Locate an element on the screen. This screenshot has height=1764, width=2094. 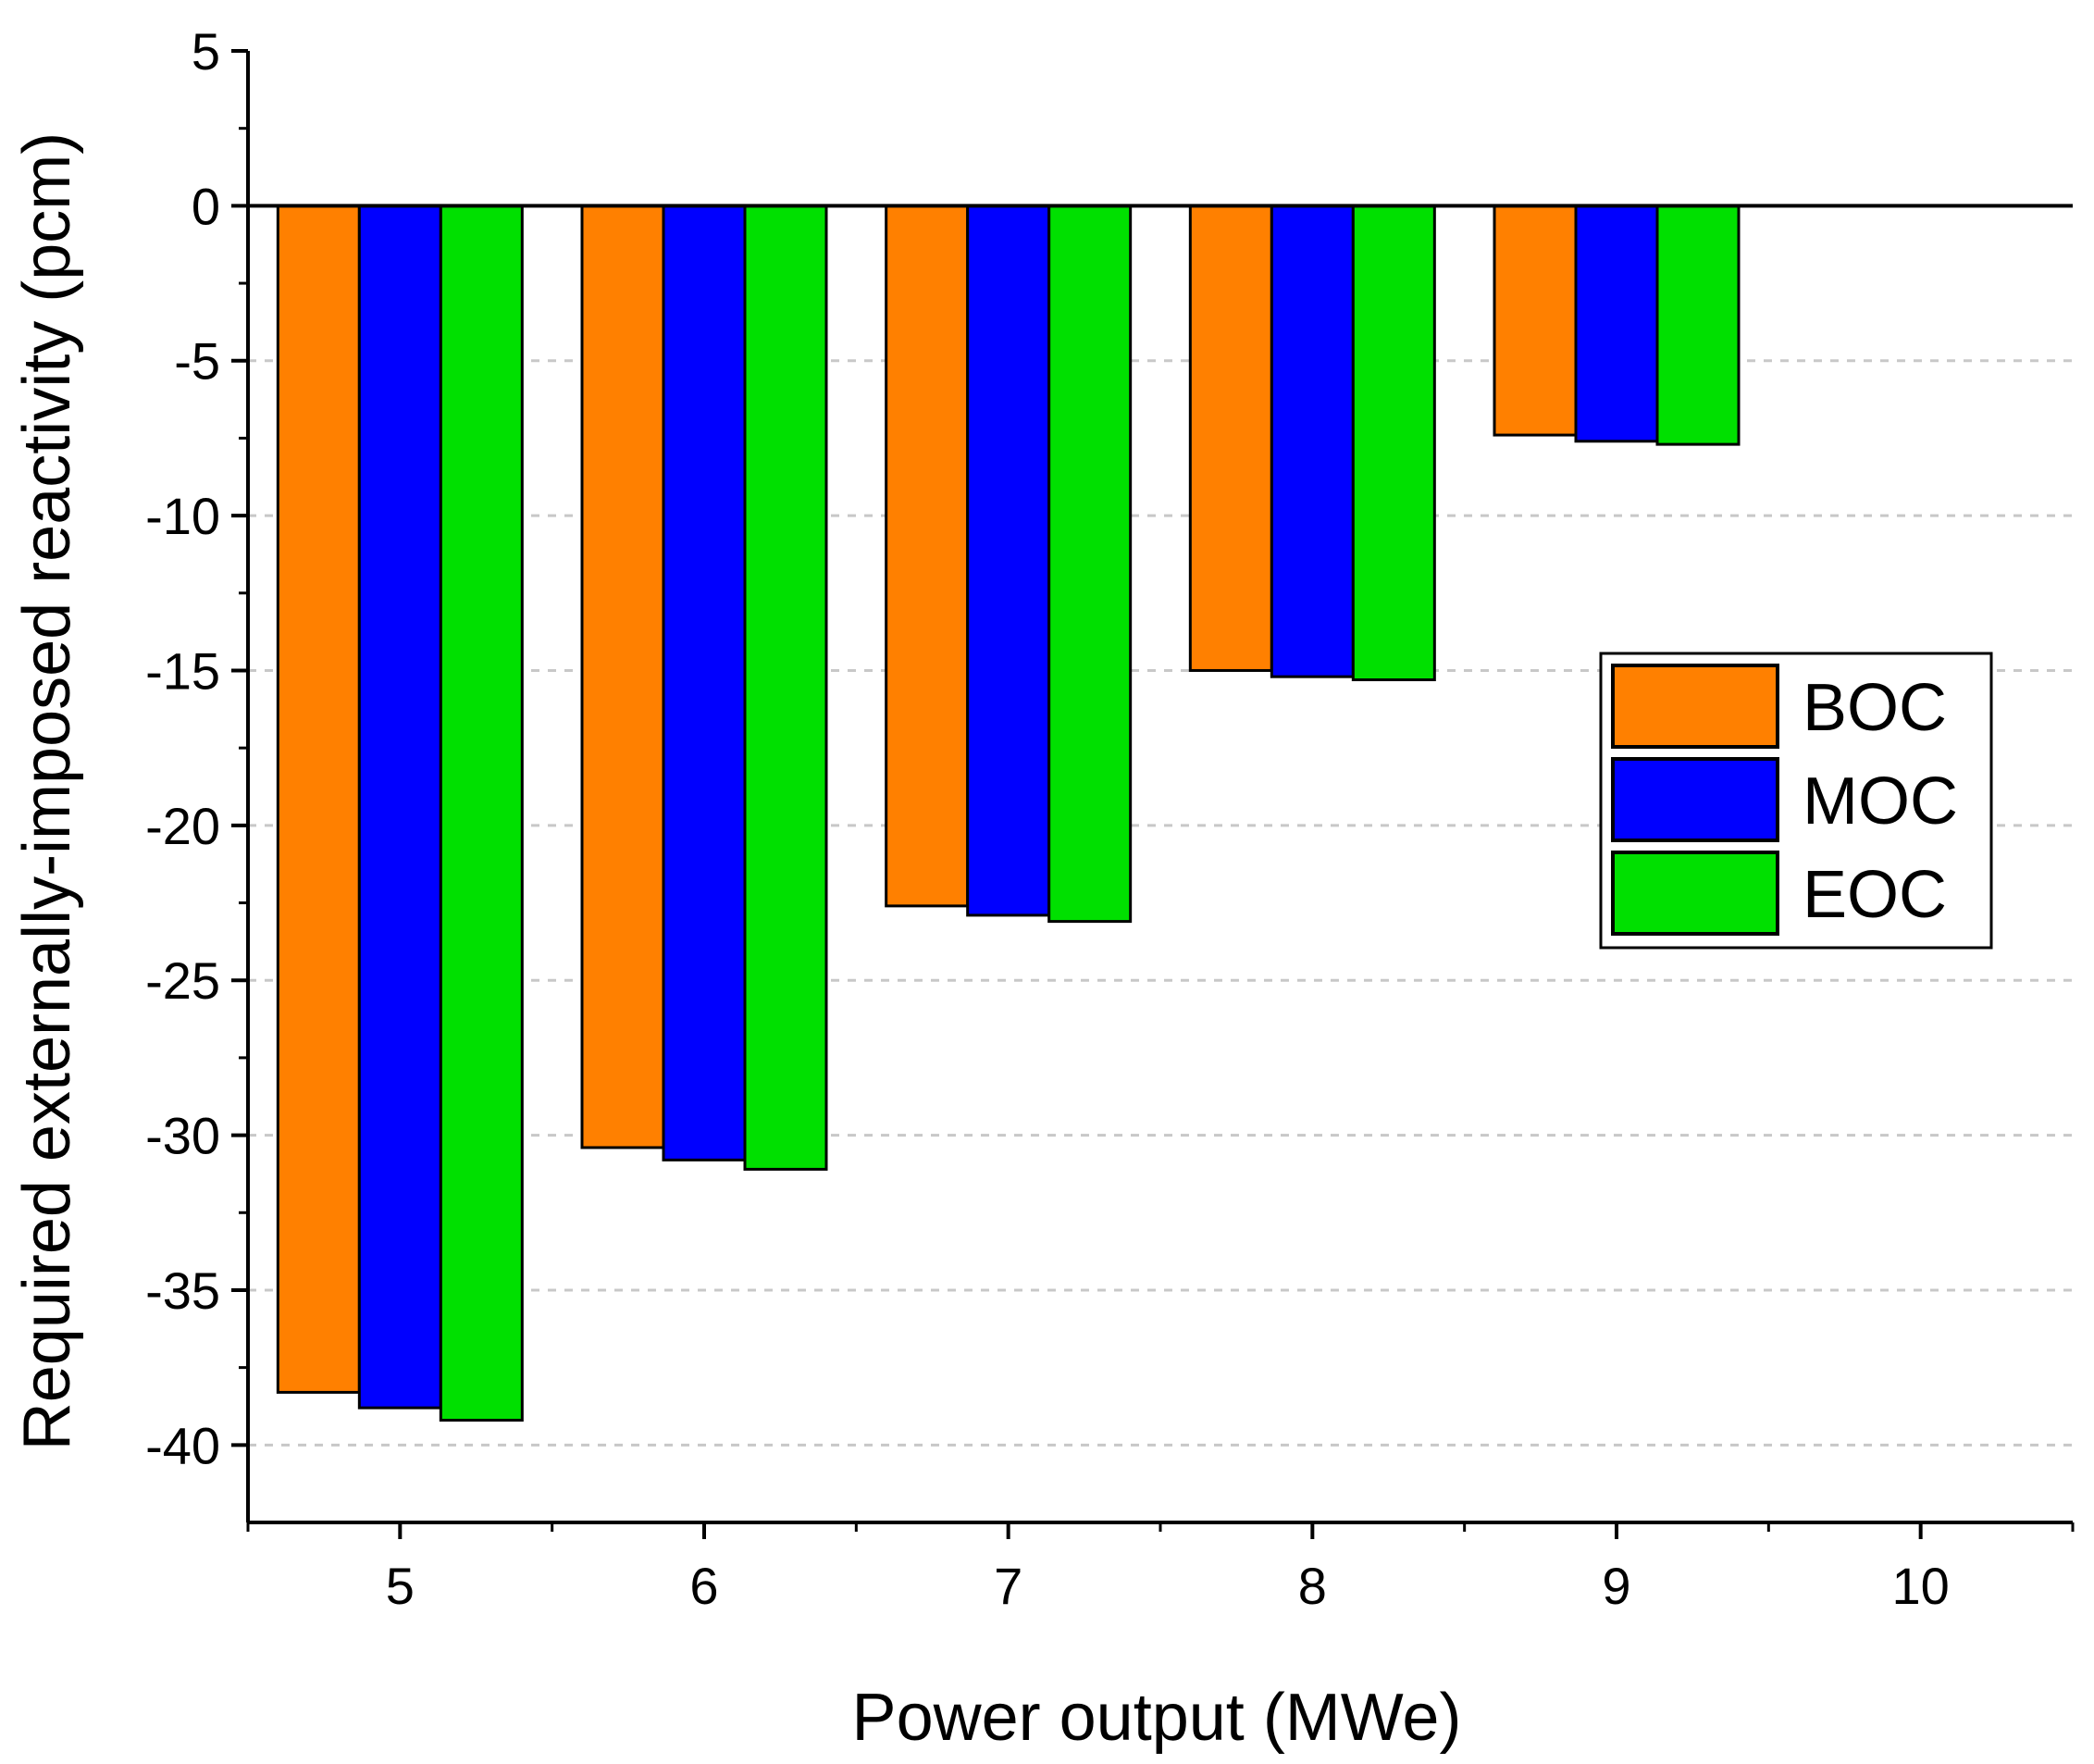
legend-label-boc: BOC is located at coordinates (1875, 708).